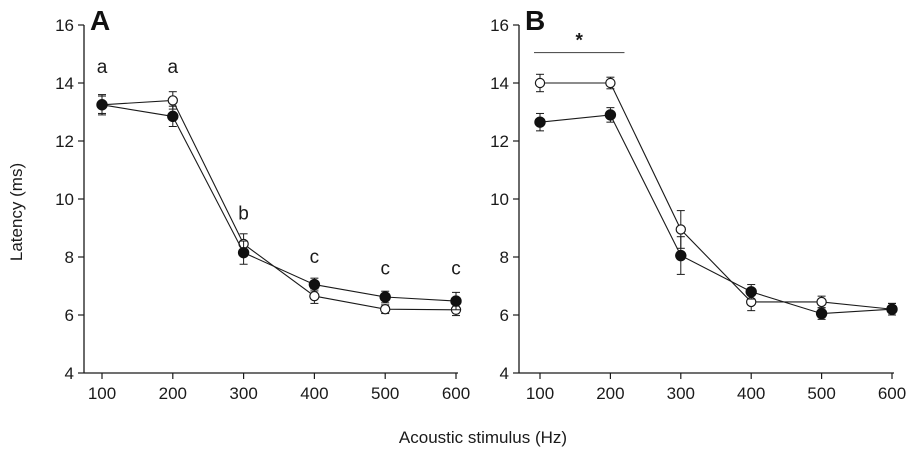 This screenshot has height=450, width=910. What do you see at coordinates (100, 20) in the screenshot?
I see `panel-letter: A` at bounding box center [100, 20].